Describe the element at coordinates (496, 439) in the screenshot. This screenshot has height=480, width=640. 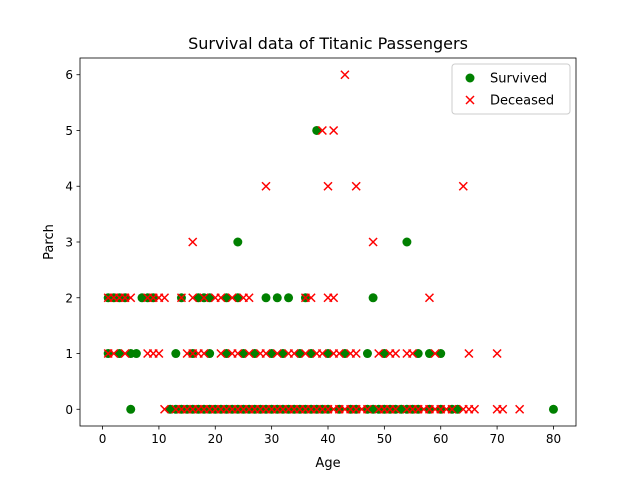
I see `x-tick-label: 70` at that location.